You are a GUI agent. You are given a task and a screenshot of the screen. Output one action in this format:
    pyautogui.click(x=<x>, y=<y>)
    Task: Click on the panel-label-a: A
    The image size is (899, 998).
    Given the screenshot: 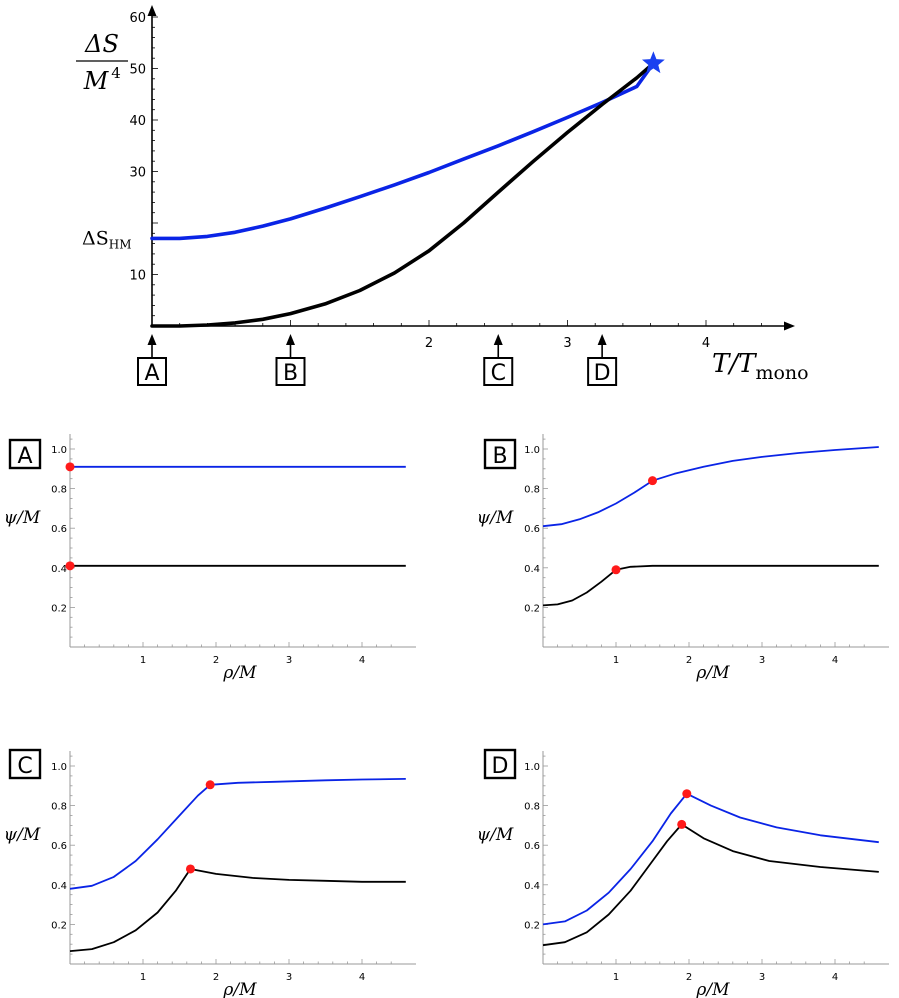 What is the action you would take?
    pyautogui.click(x=24, y=456)
    